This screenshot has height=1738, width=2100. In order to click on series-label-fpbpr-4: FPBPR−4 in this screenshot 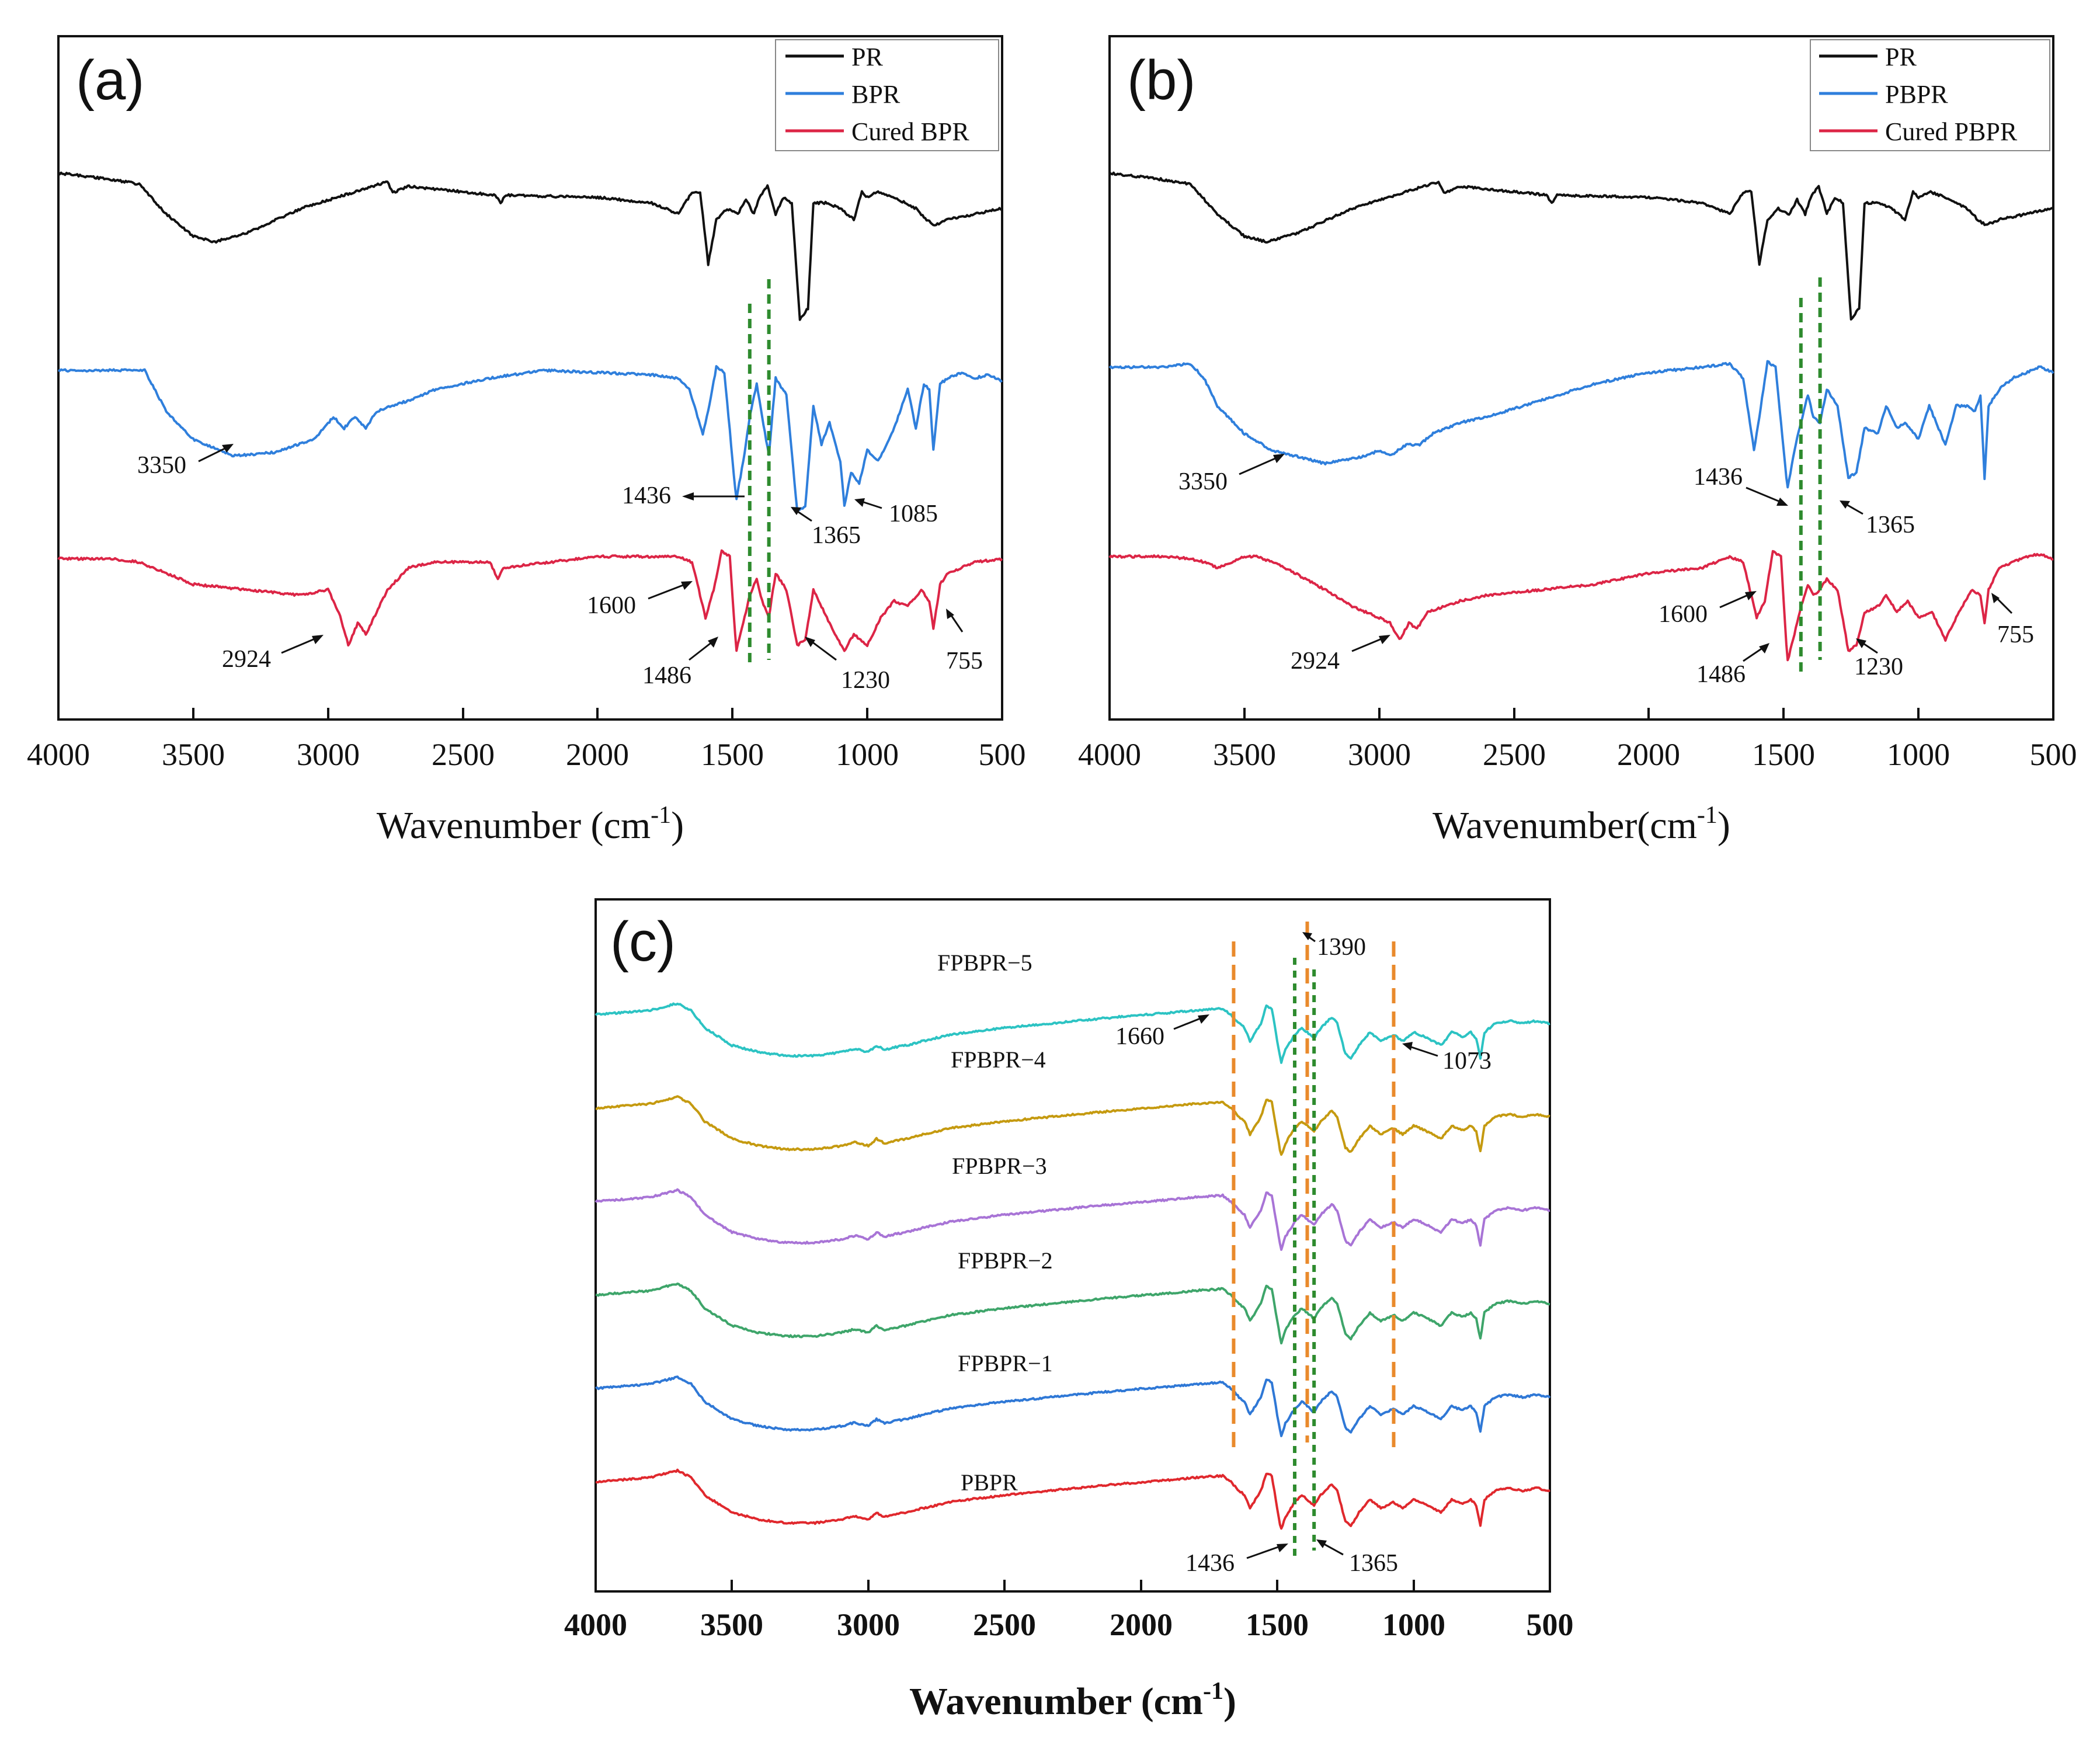, I will do `click(998, 1060)`.